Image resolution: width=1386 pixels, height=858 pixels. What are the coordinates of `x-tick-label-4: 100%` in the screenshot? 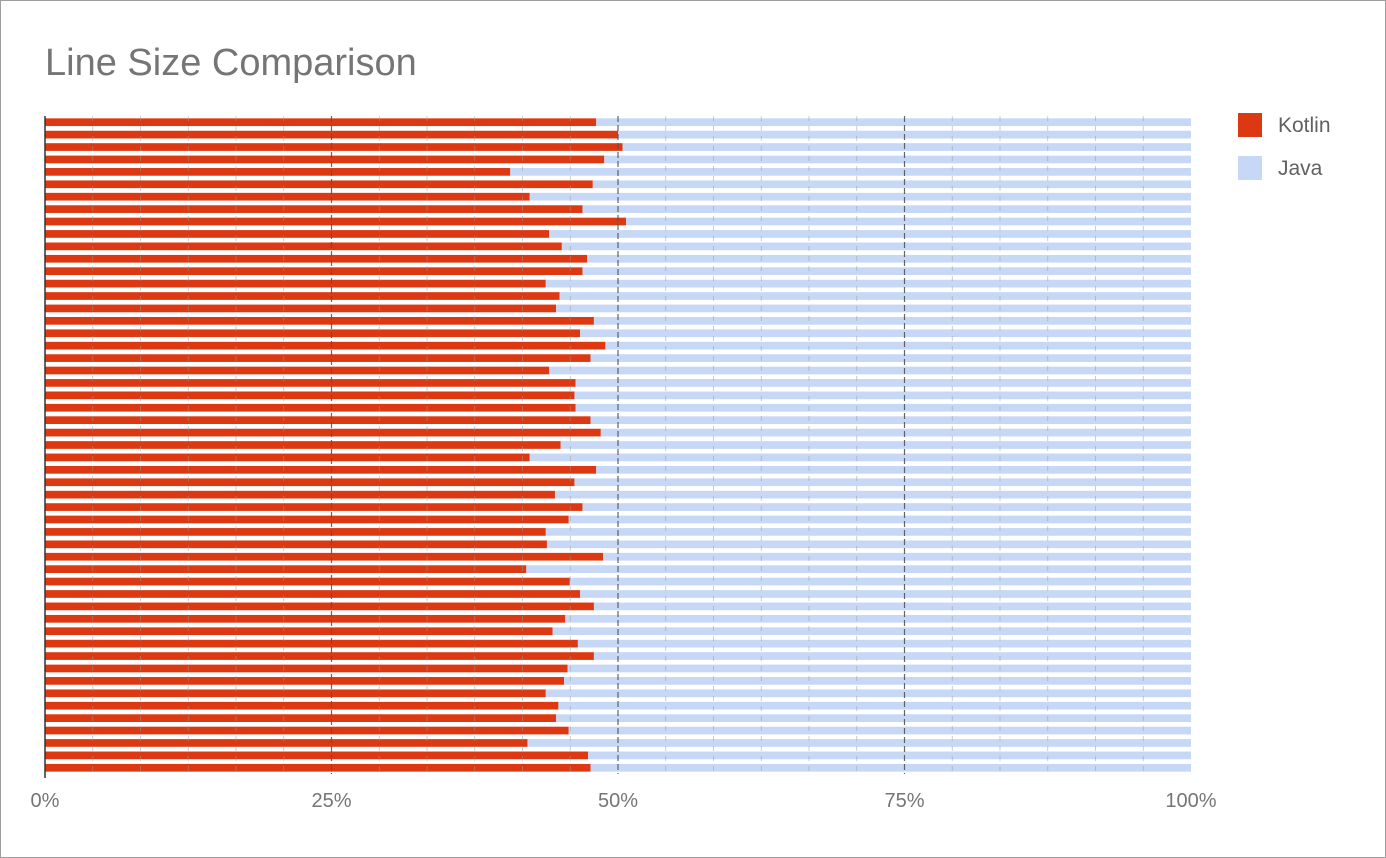 It's located at (1190, 801).